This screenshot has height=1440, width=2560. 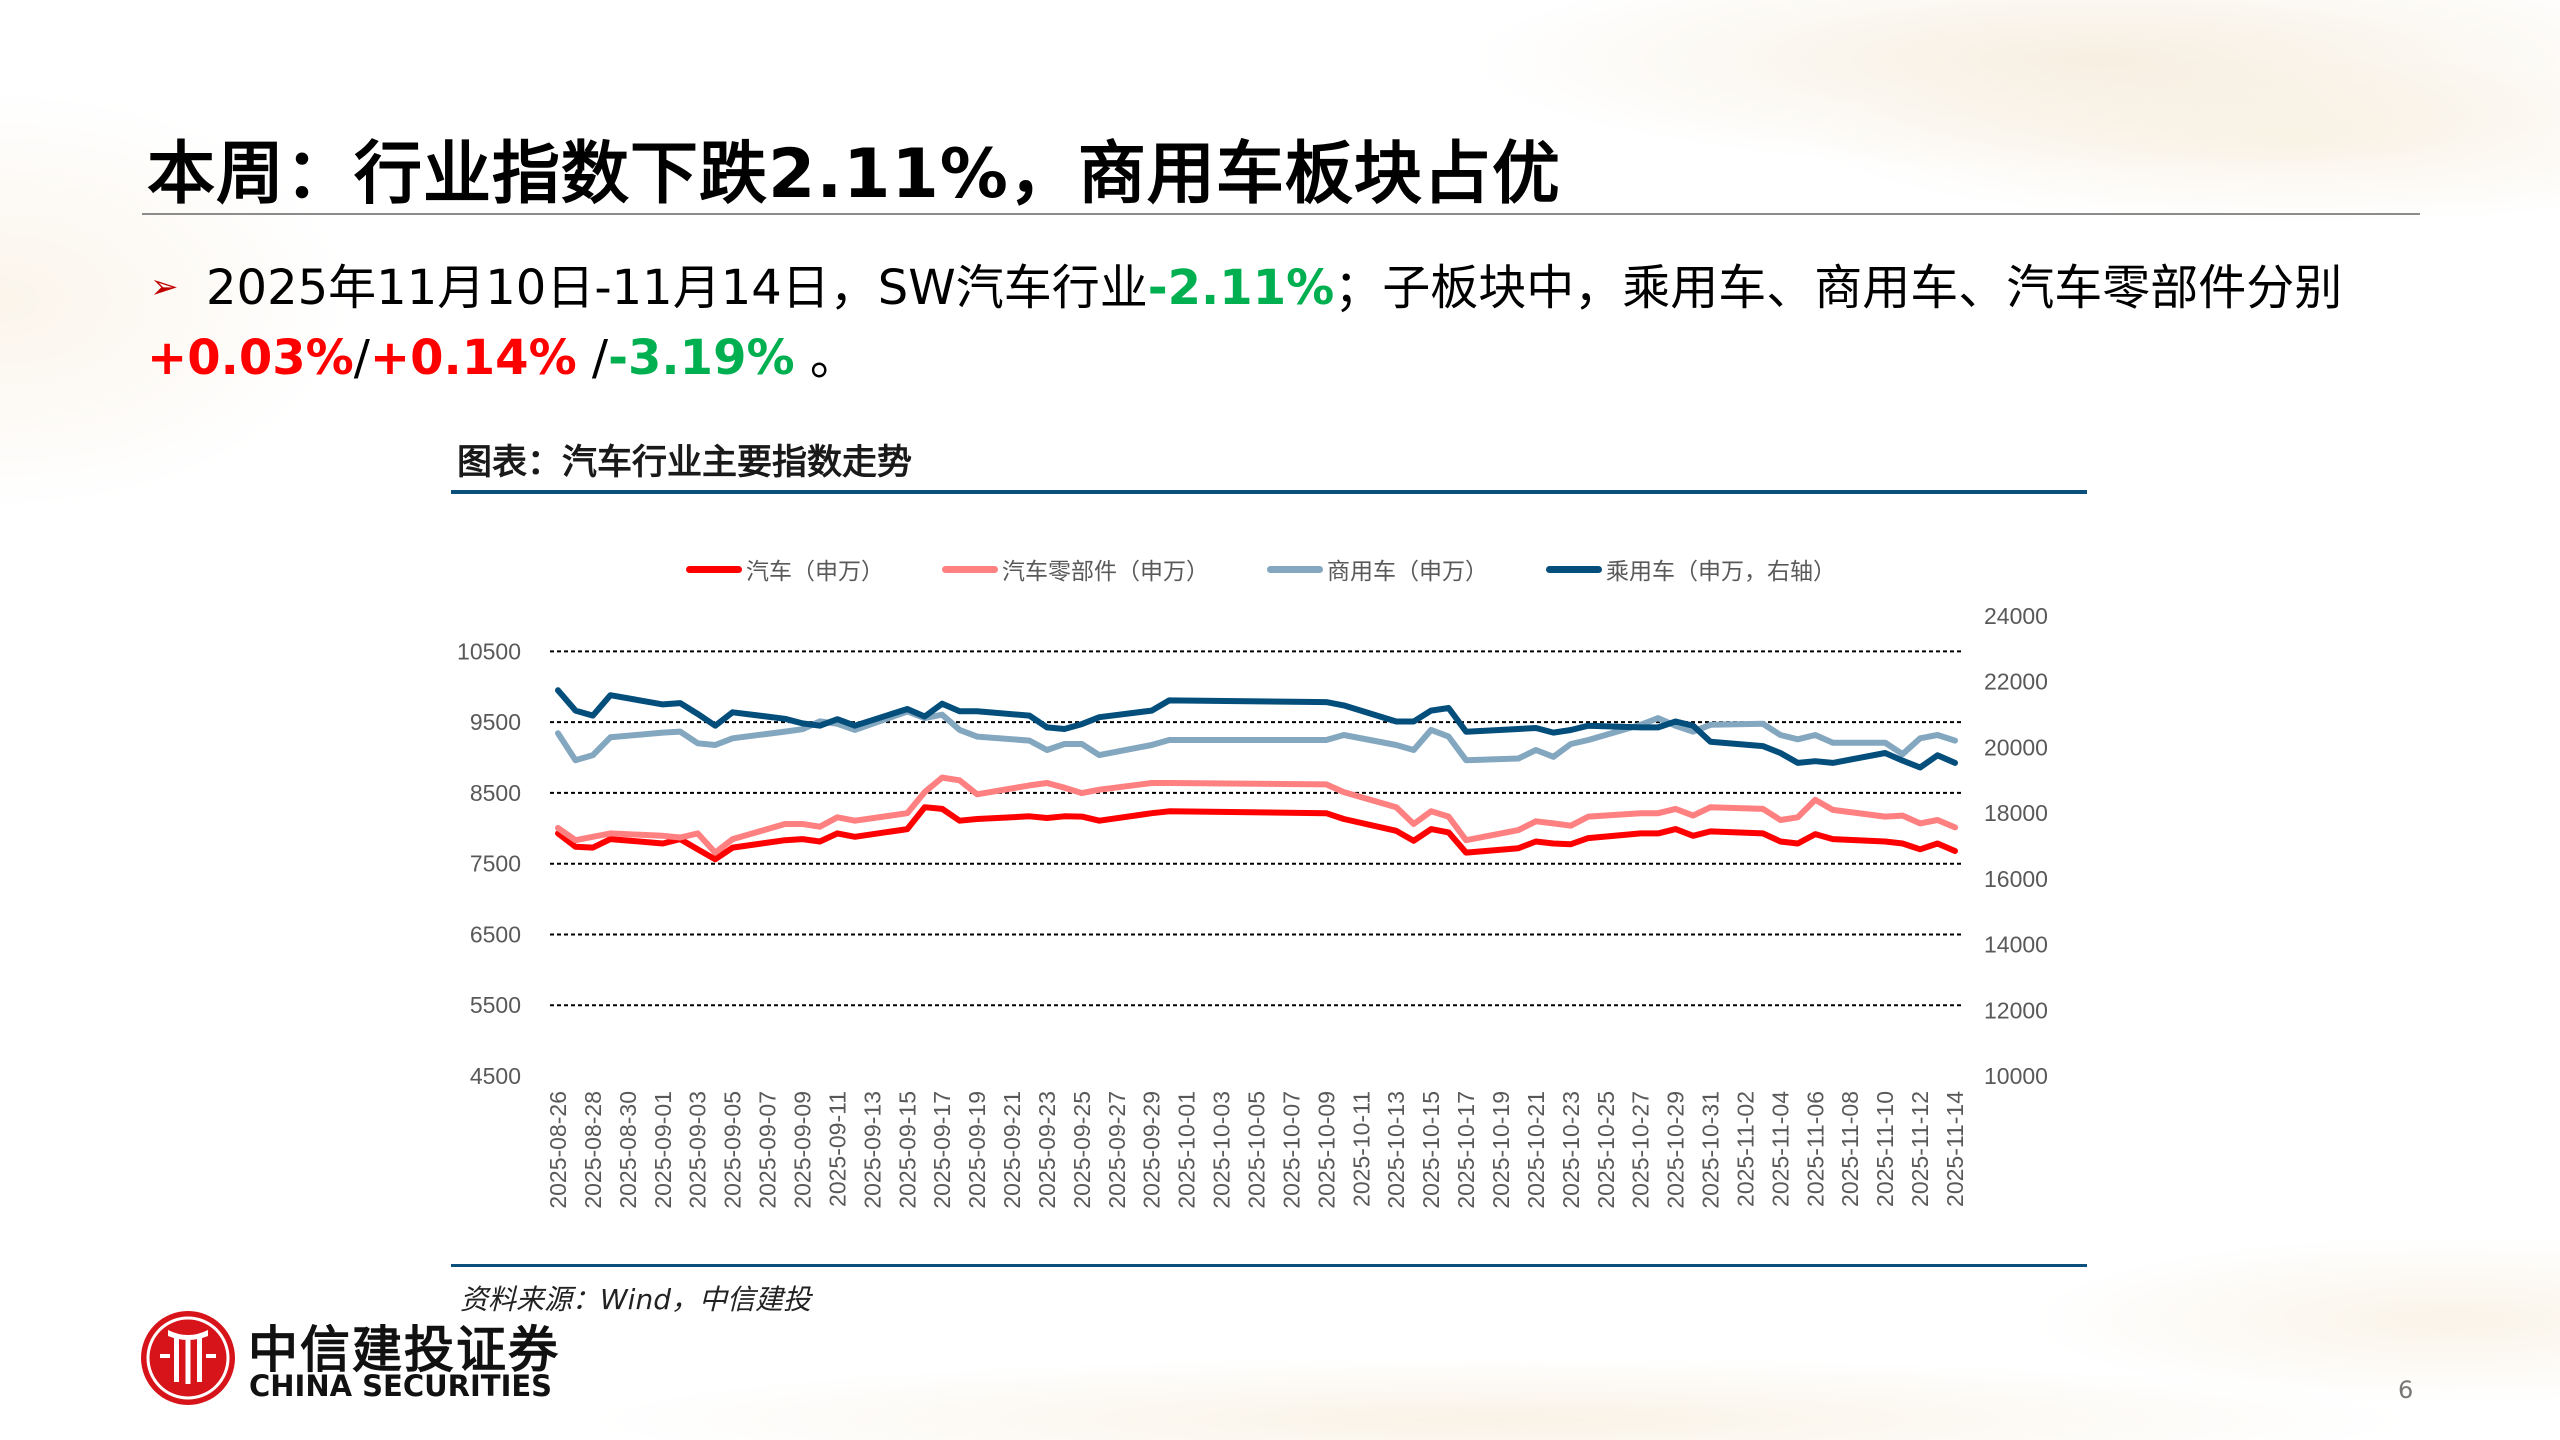 I want to click on percent-change-value: -2.11%, so click(x=1241, y=288).